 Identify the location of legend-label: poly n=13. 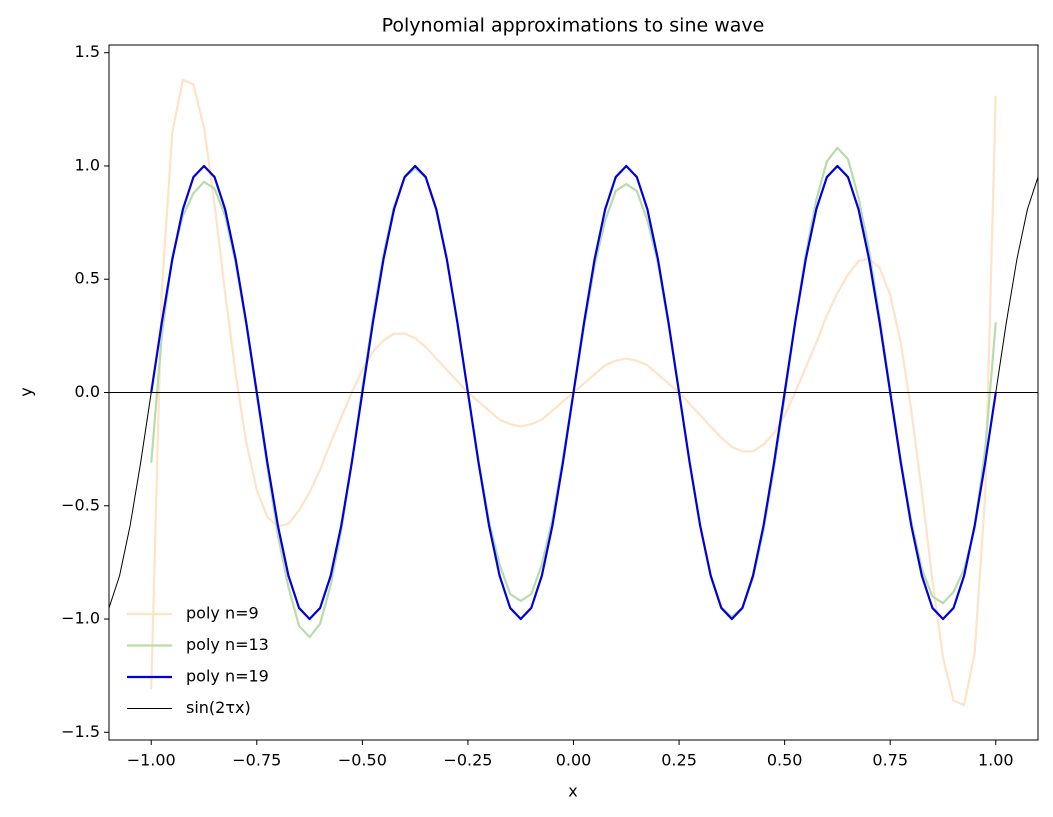
(227, 644).